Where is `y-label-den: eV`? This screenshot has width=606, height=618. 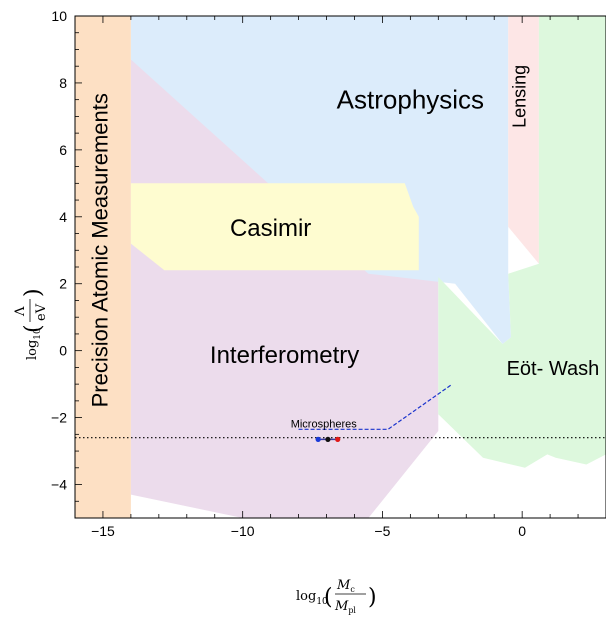 y-label-den: eV is located at coordinates (41, 312).